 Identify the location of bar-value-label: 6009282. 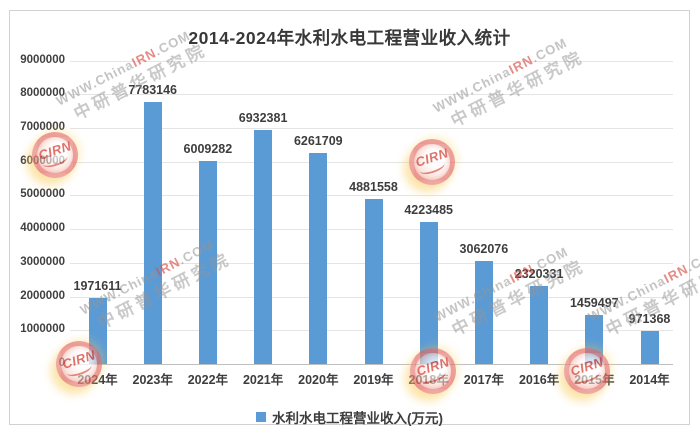
(208, 149).